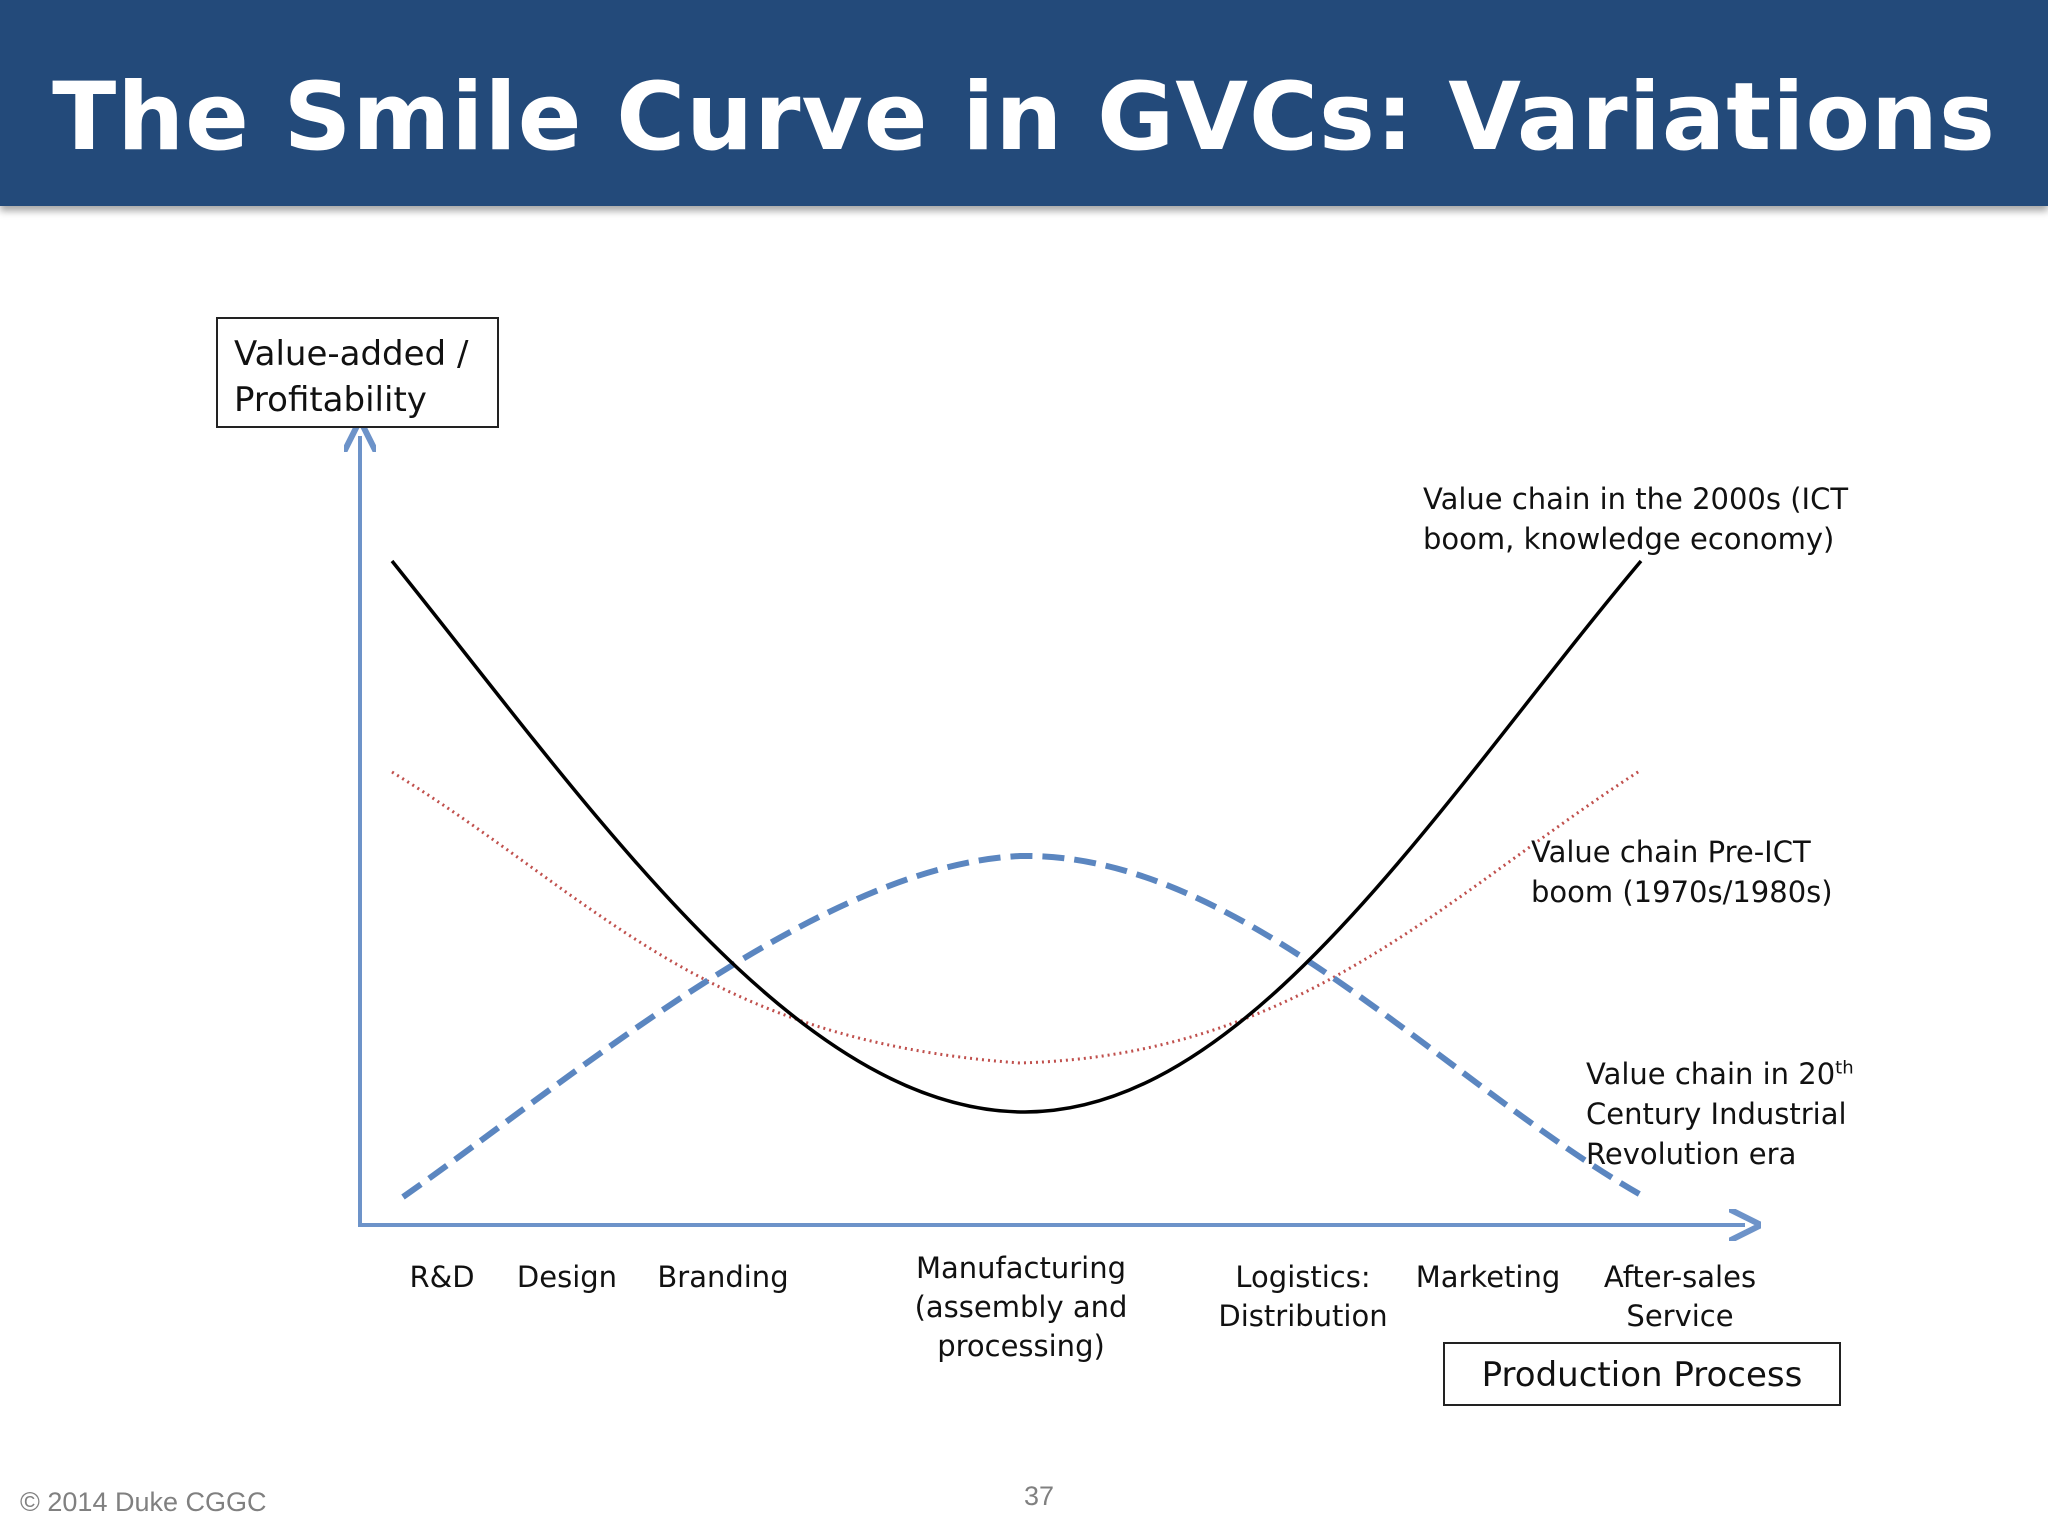 The height and width of the screenshot is (1536, 2048). What do you see at coordinates (723, 1277) in the screenshot?
I see `stage-branding: Branding` at bounding box center [723, 1277].